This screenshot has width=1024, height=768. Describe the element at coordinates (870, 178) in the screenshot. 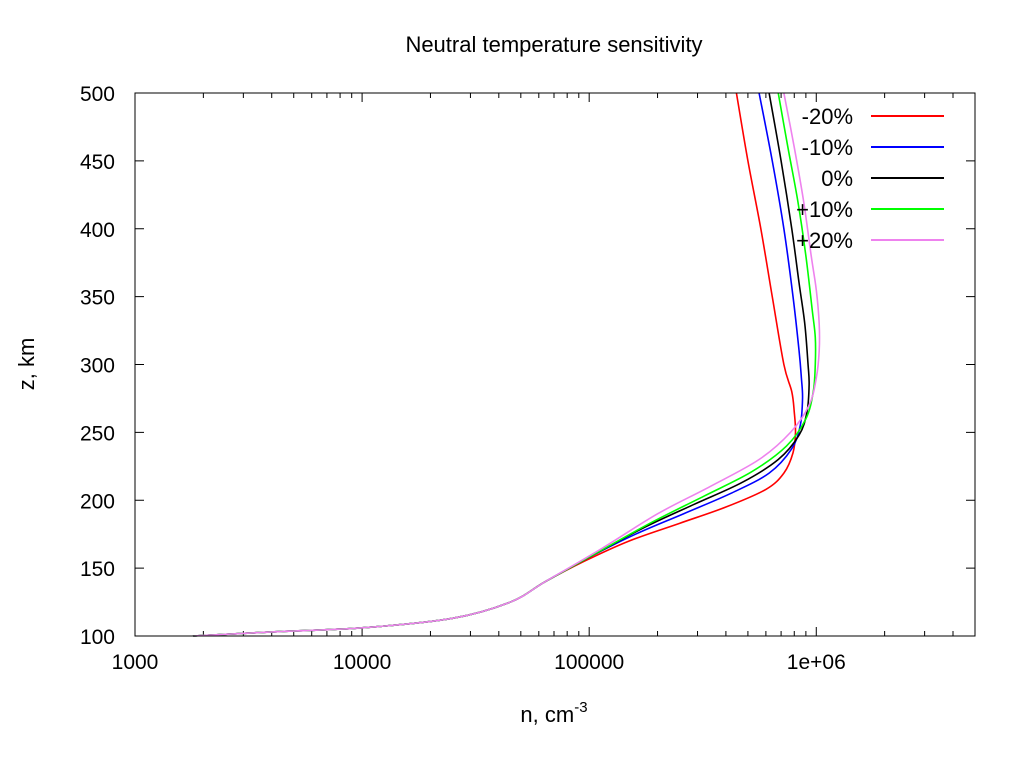

I see `legend: -20% -10% 0% +10% +20%` at that location.